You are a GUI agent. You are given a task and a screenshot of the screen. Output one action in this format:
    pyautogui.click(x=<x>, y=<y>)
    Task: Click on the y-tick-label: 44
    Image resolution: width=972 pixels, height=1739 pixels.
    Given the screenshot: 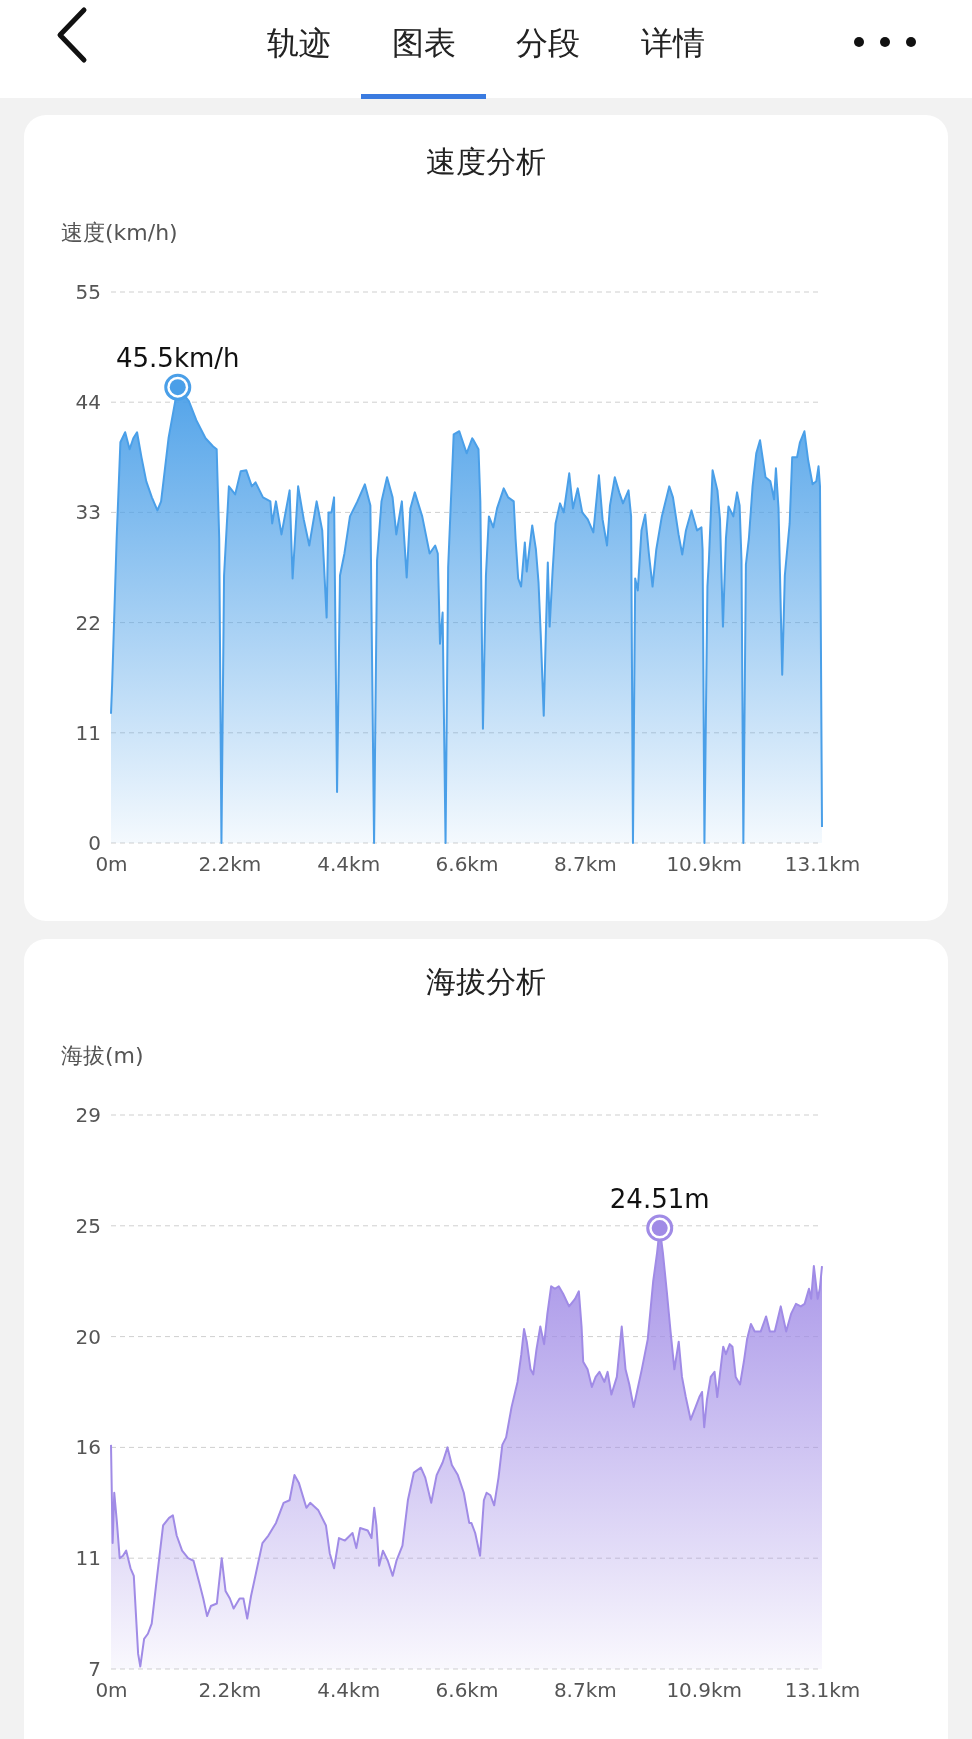 What is the action you would take?
    pyautogui.click(x=88, y=402)
    